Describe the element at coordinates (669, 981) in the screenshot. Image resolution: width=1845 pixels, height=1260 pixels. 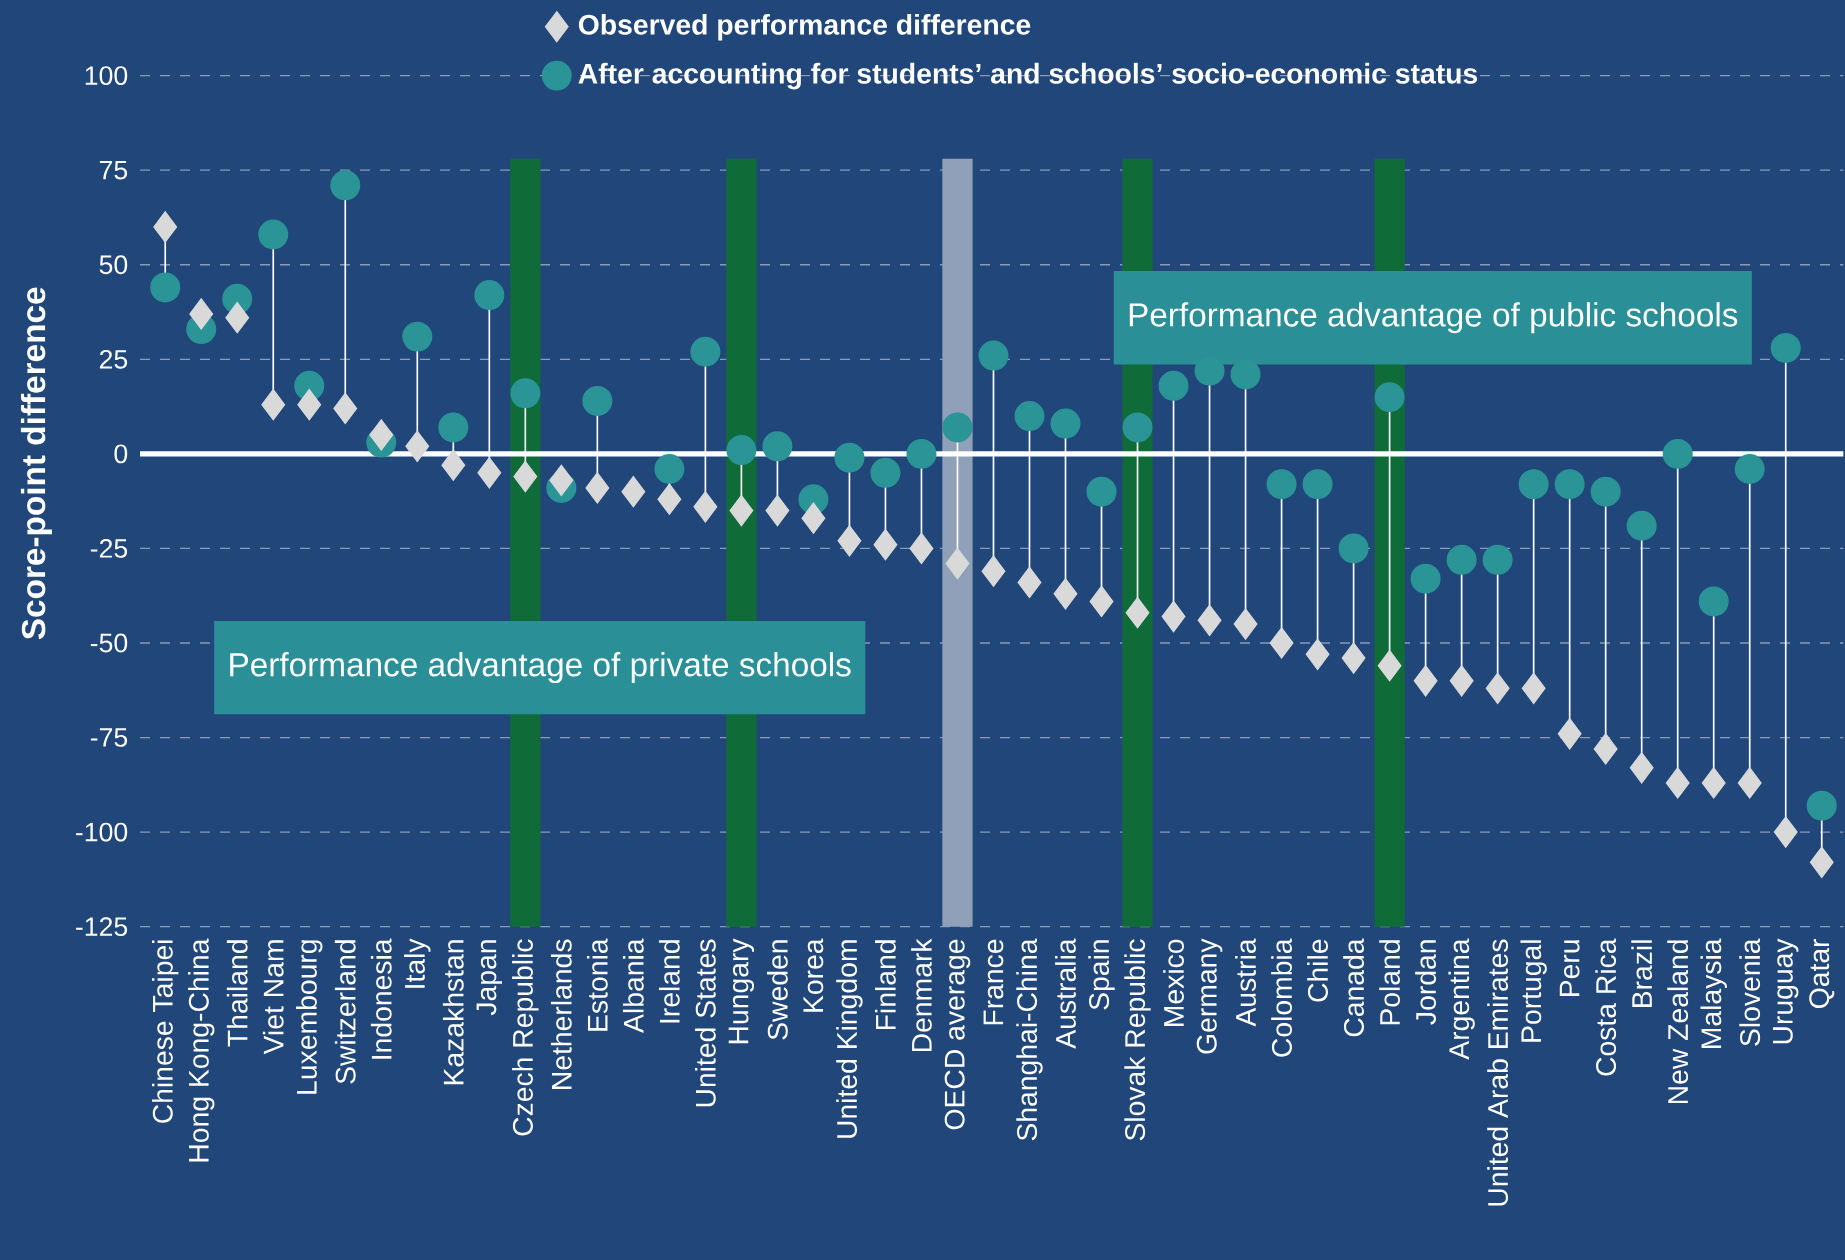
I see `x-tick-label: Ireland` at that location.